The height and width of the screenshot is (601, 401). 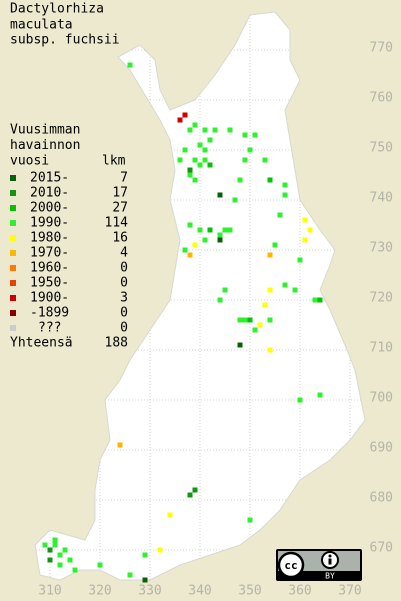 What do you see at coordinates (49, 193) in the screenshot?
I see `legend-label: 2010-` at bounding box center [49, 193].